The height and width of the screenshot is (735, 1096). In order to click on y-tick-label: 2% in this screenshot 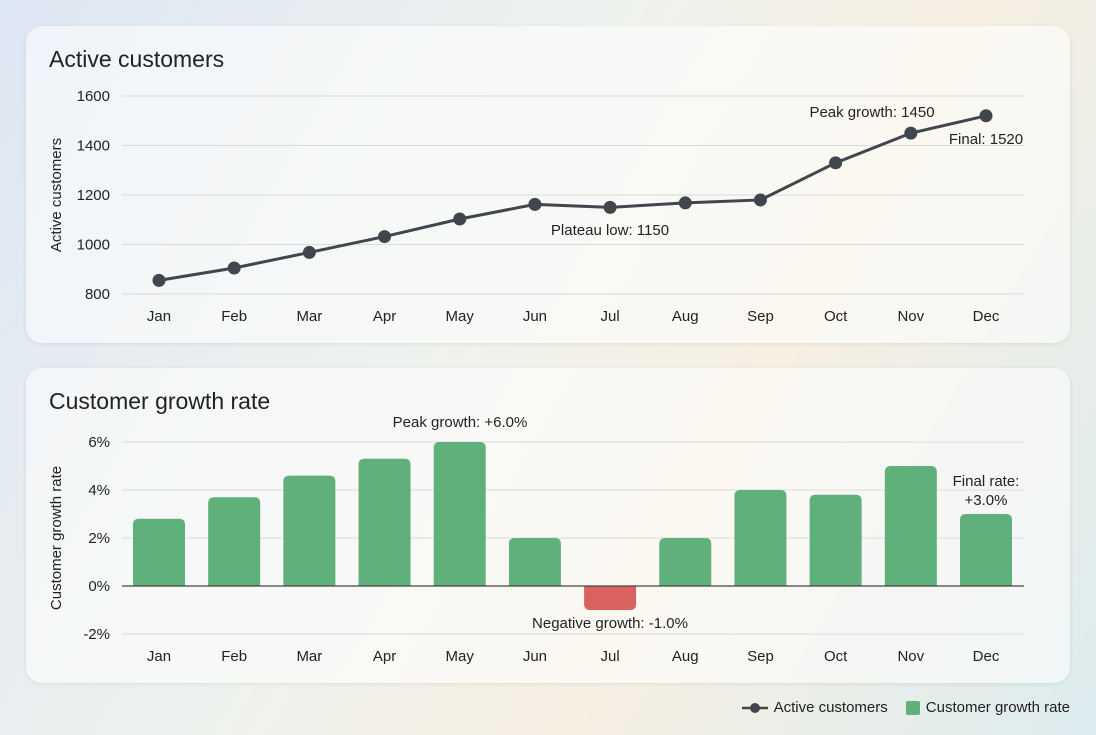, I will do `click(99, 538)`.